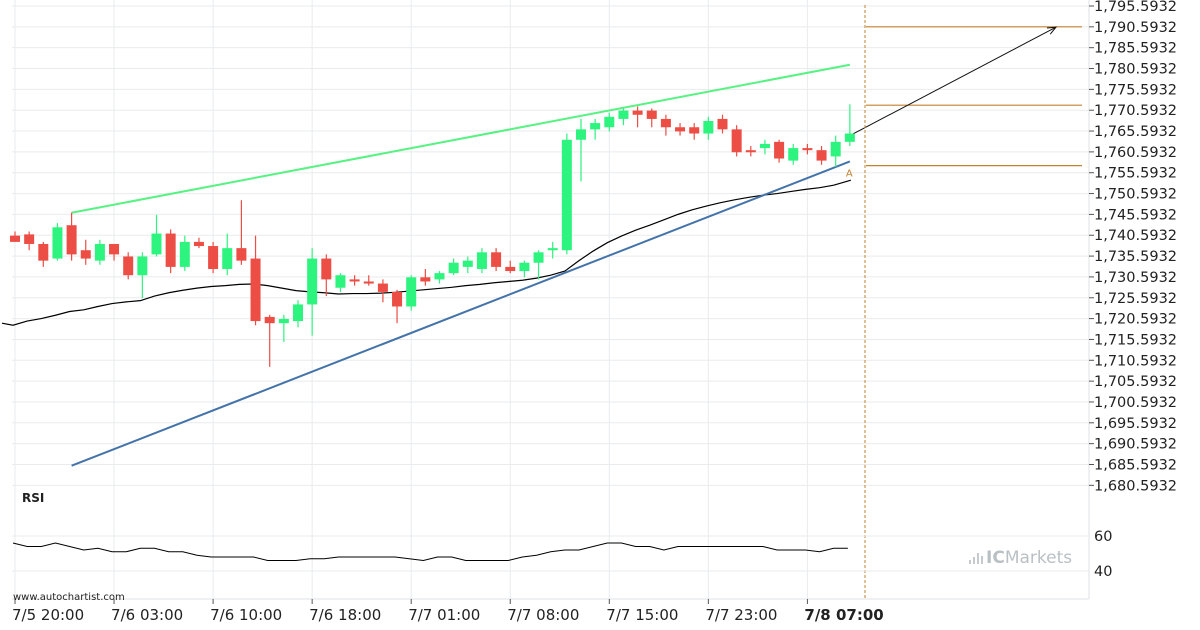 The height and width of the screenshot is (630, 1200). I want to click on price-tick-label: 1,695.5932, so click(1135, 424).